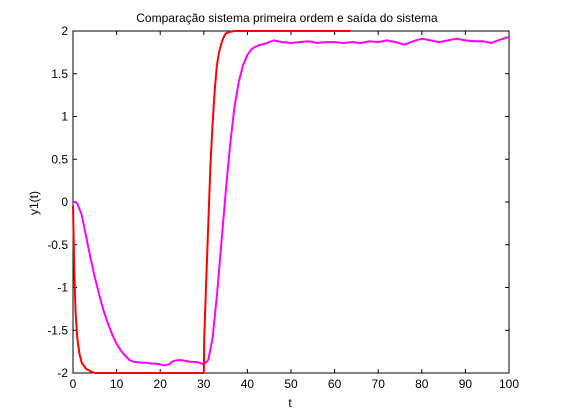 Image resolution: width=561 pixels, height=420 pixels. What do you see at coordinates (117, 384) in the screenshot?
I see `x-tick-label: 10` at bounding box center [117, 384].